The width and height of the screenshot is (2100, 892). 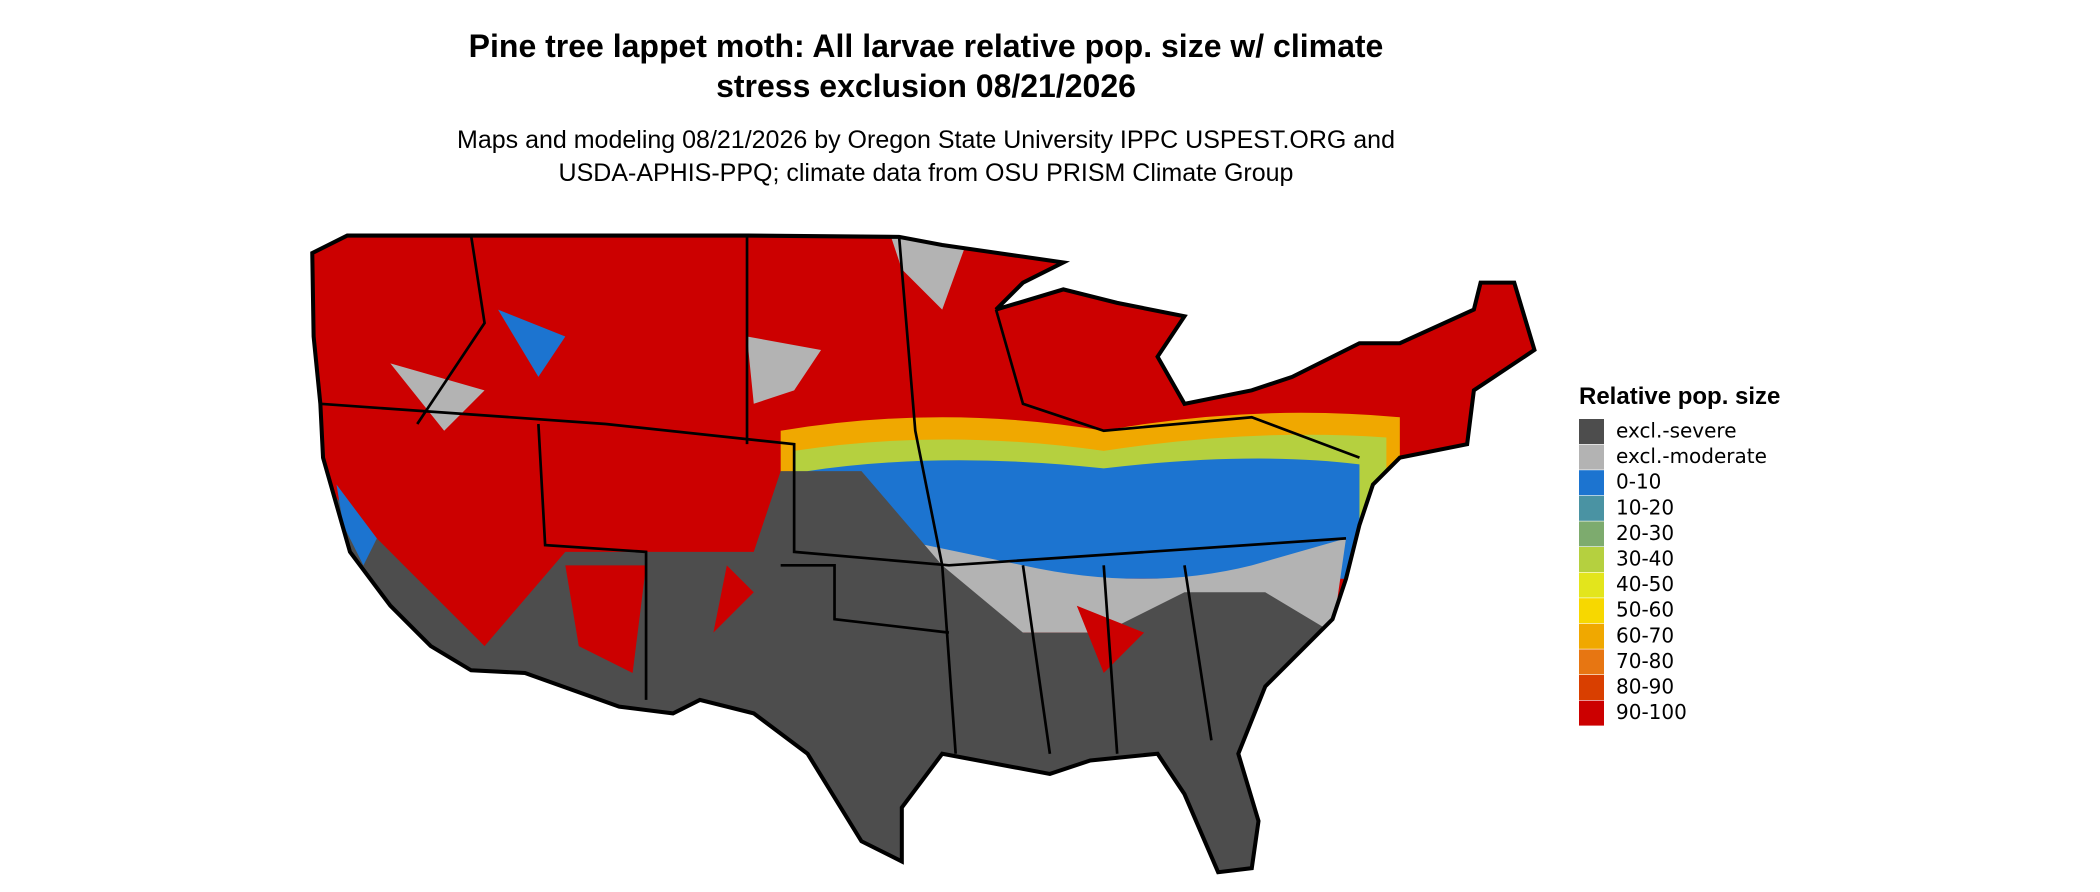 What do you see at coordinates (1645, 533) in the screenshot?
I see `legend-label: 20-30` at bounding box center [1645, 533].